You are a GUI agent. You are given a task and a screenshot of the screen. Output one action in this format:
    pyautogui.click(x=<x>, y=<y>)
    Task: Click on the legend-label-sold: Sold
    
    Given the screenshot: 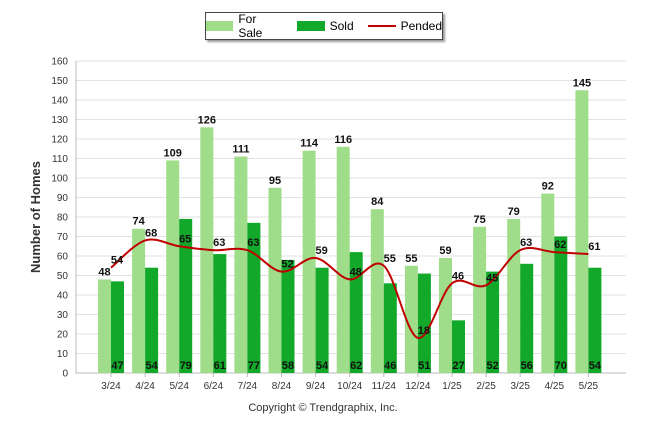 What is the action you would take?
    pyautogui.click(x=341, y=26)
    